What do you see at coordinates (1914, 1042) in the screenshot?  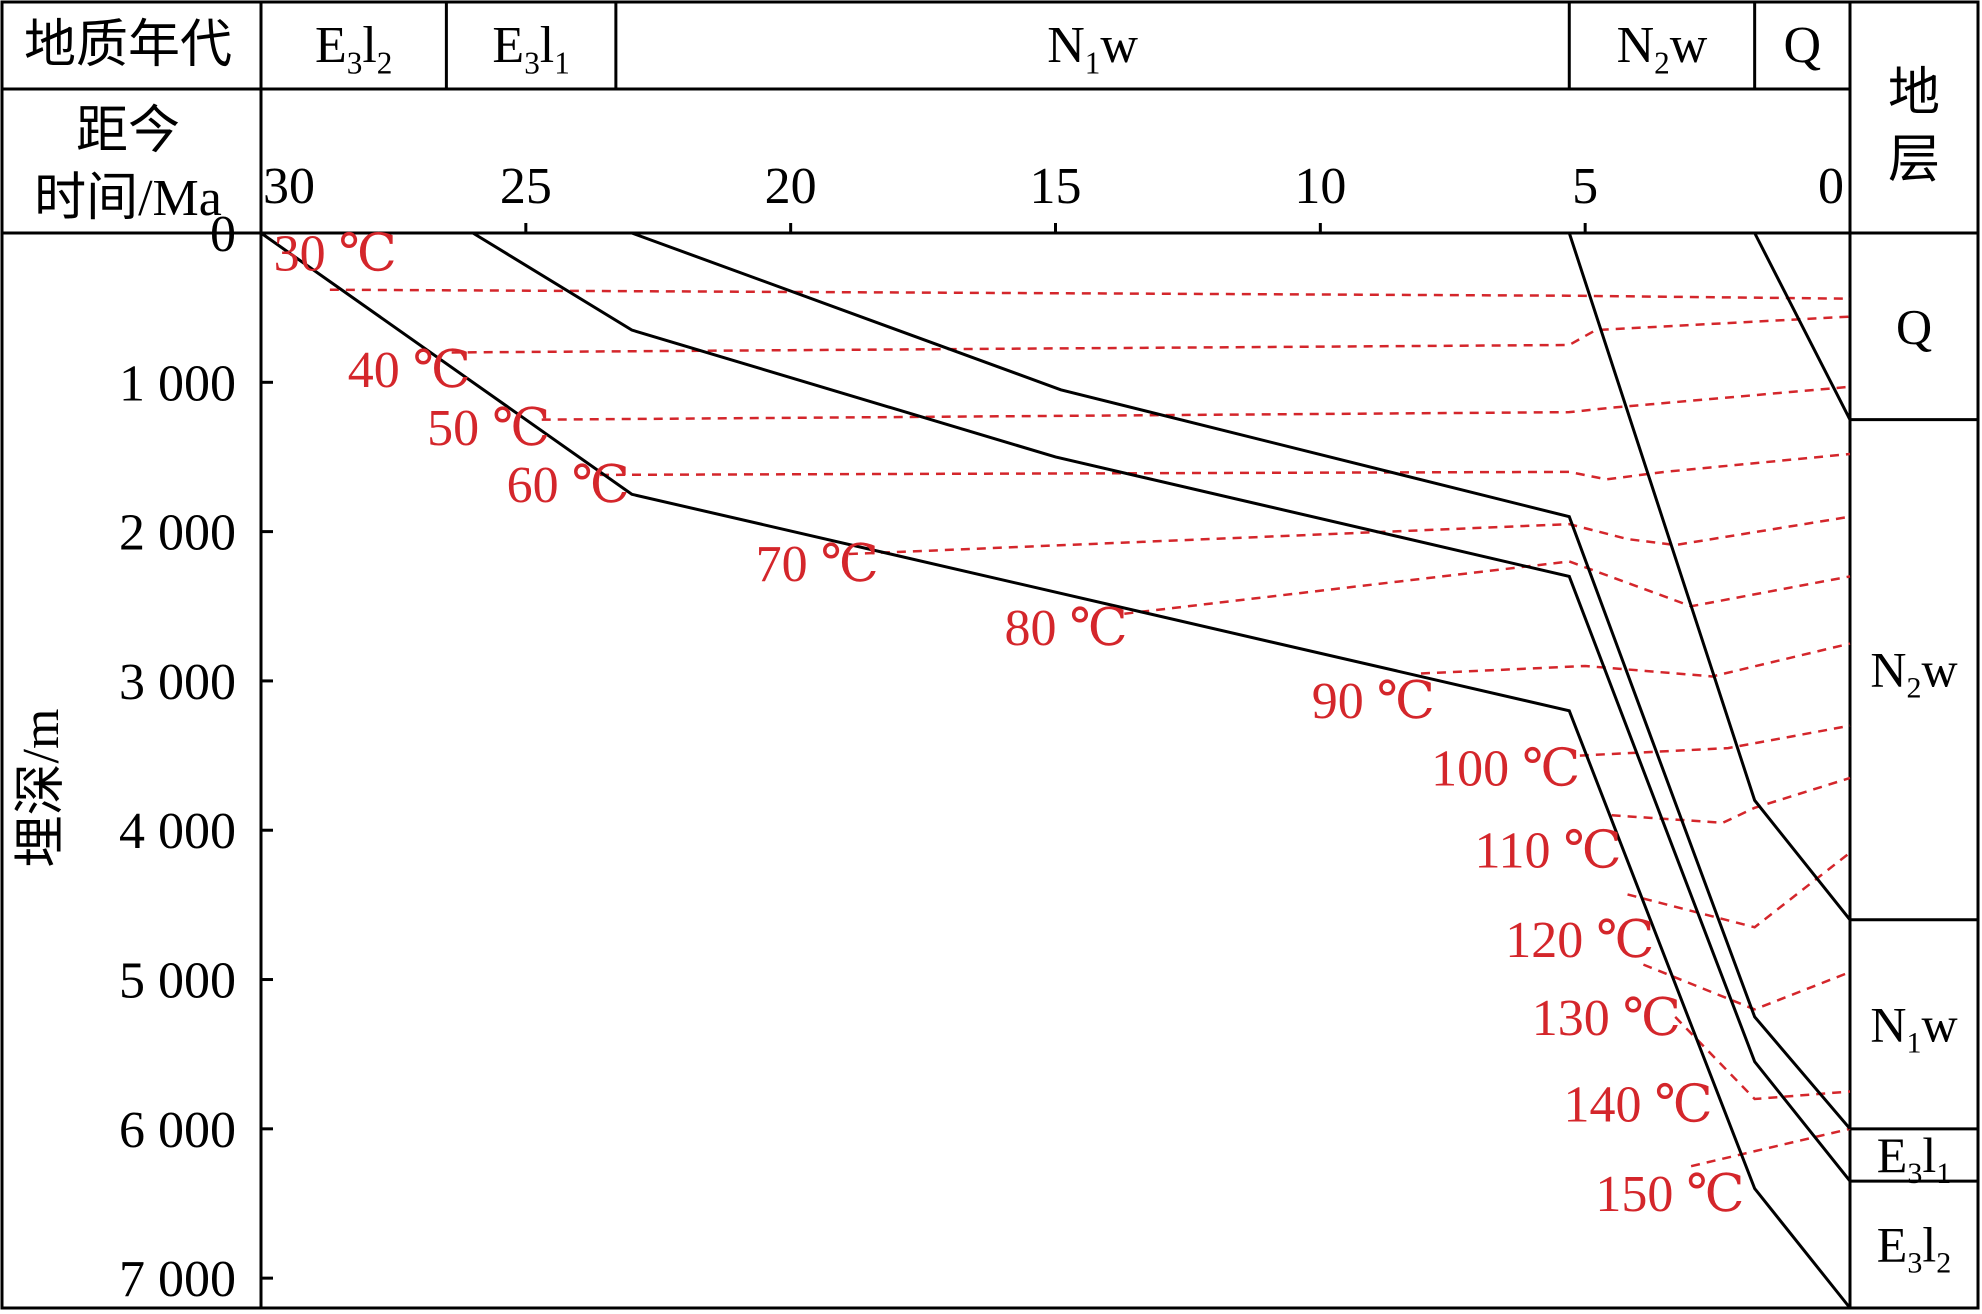 I see `strata-label-sub: 1` at bounding box center [1914, 1042].